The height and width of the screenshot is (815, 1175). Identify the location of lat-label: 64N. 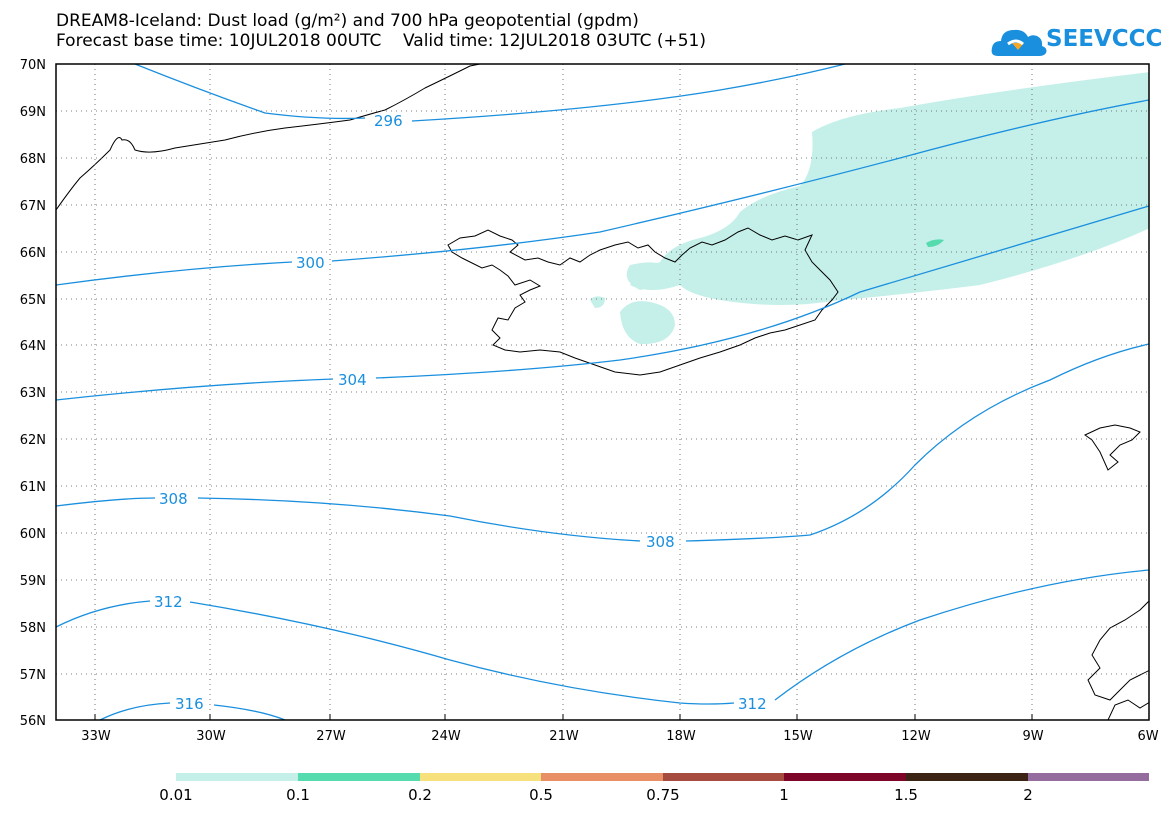
(33, 346).